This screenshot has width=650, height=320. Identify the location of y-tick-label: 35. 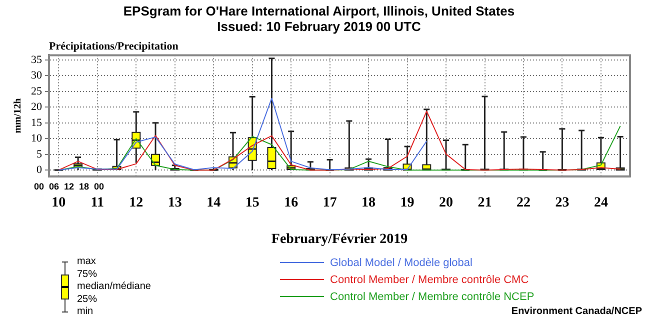
(36, 60).